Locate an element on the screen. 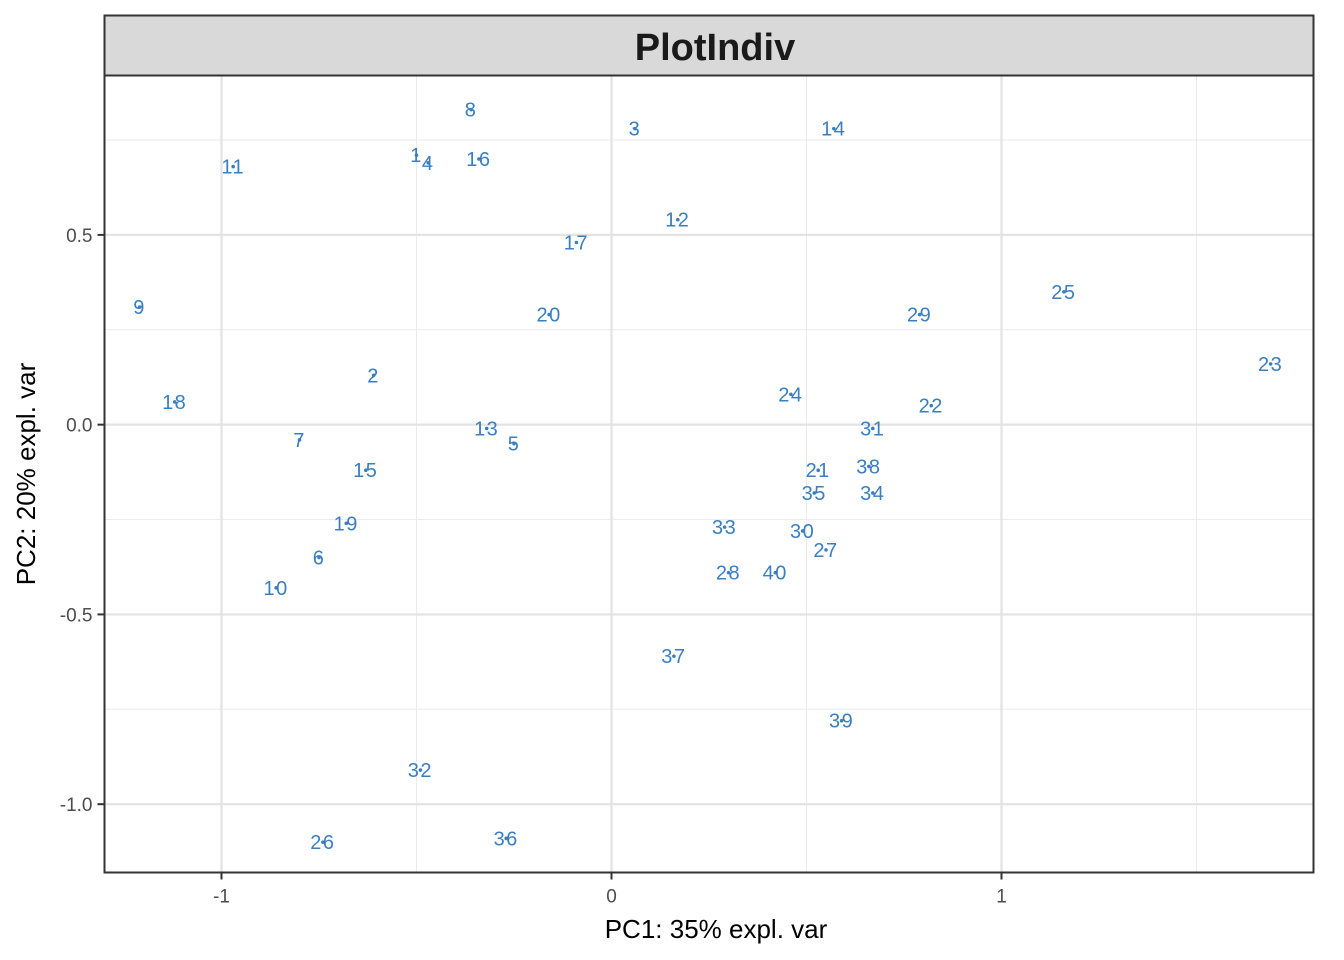  data-point: 10 is located at coordinates (275, 589).